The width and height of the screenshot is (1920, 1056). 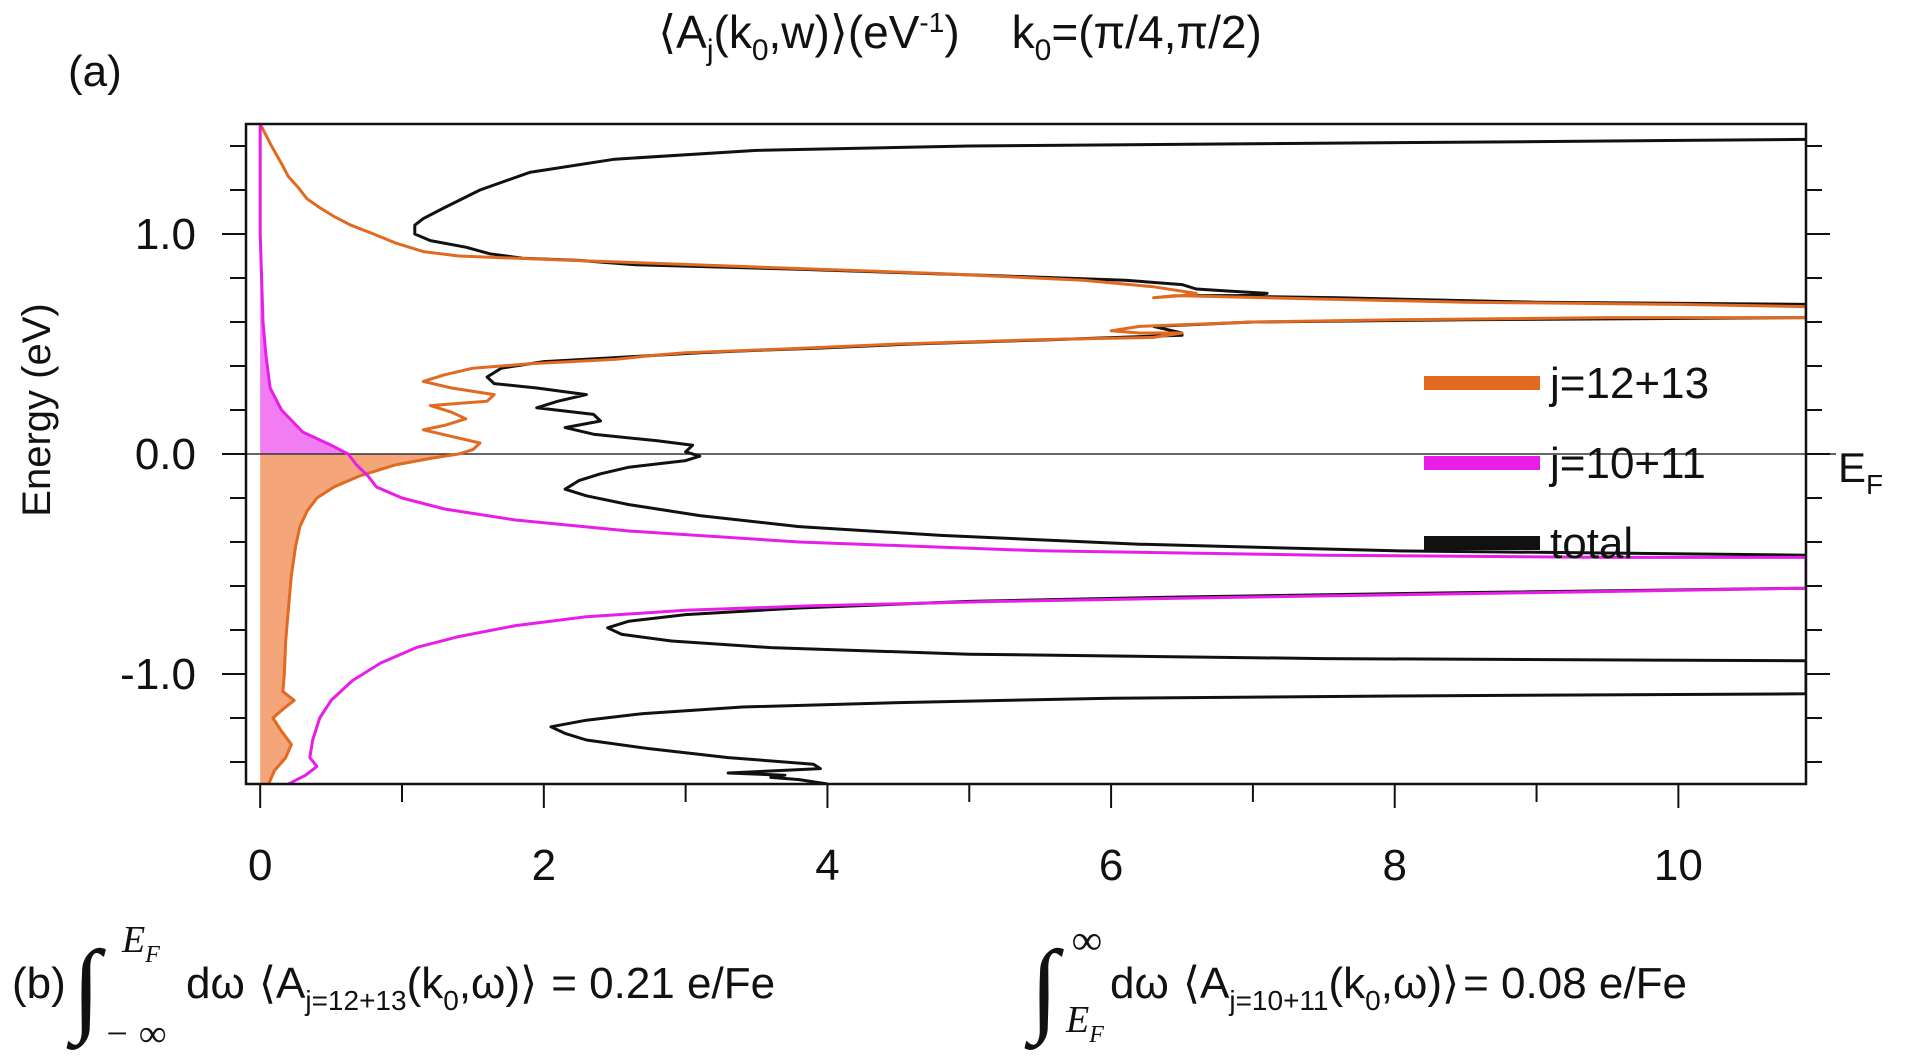 I want to click on fill-j12-13-below-EF, so click(x=359, y=619).